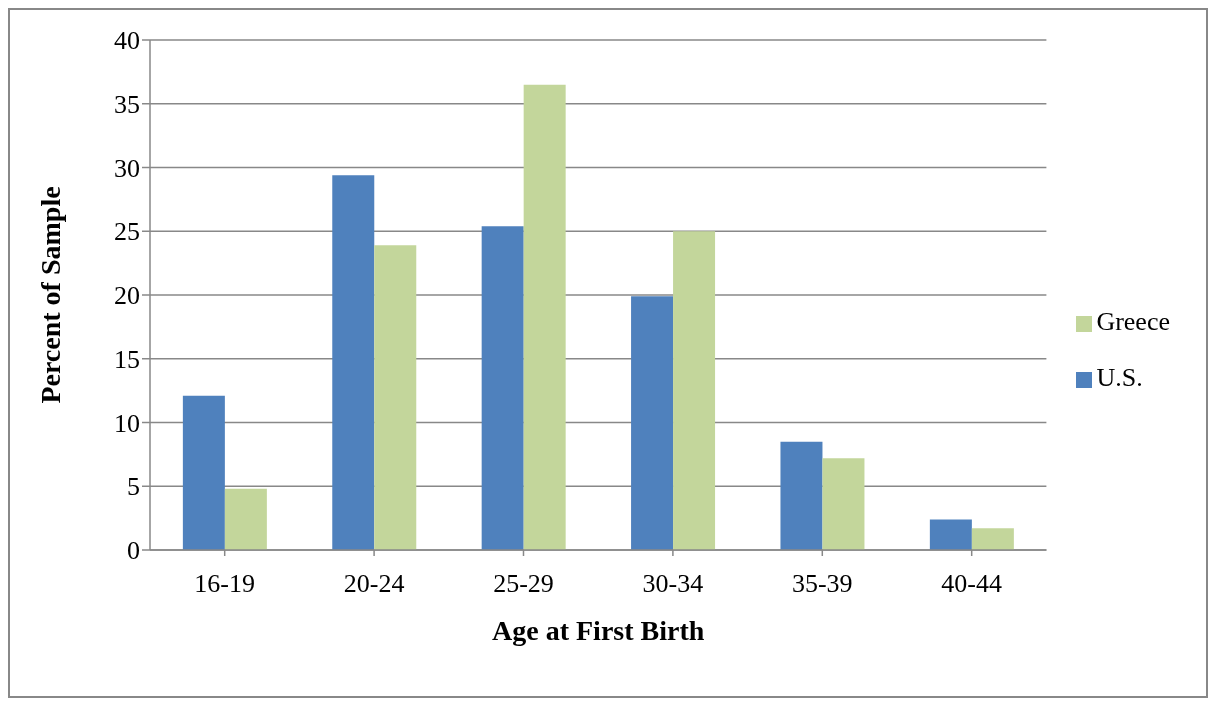 This screenshot has height=703, width=1219. What do you see at coordinates (133, 487) in the screenshot?
I see `y-tick-label: 5` at bounding box center [133, 487].